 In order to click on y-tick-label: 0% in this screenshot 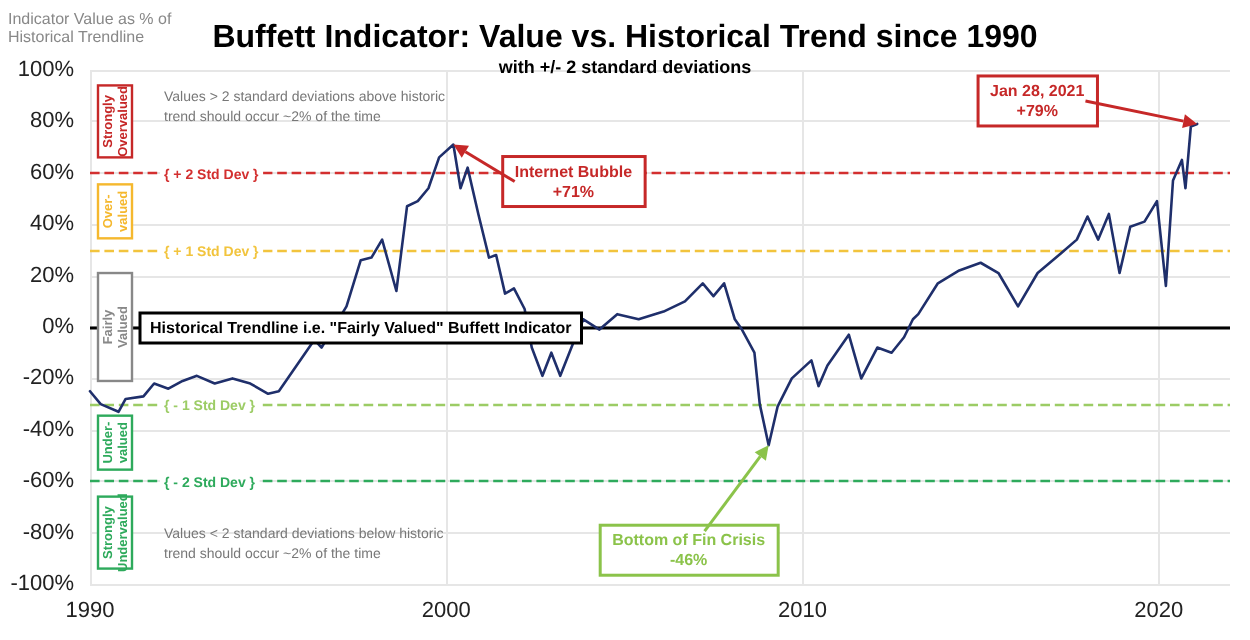, I will do `click(58, 327)`.